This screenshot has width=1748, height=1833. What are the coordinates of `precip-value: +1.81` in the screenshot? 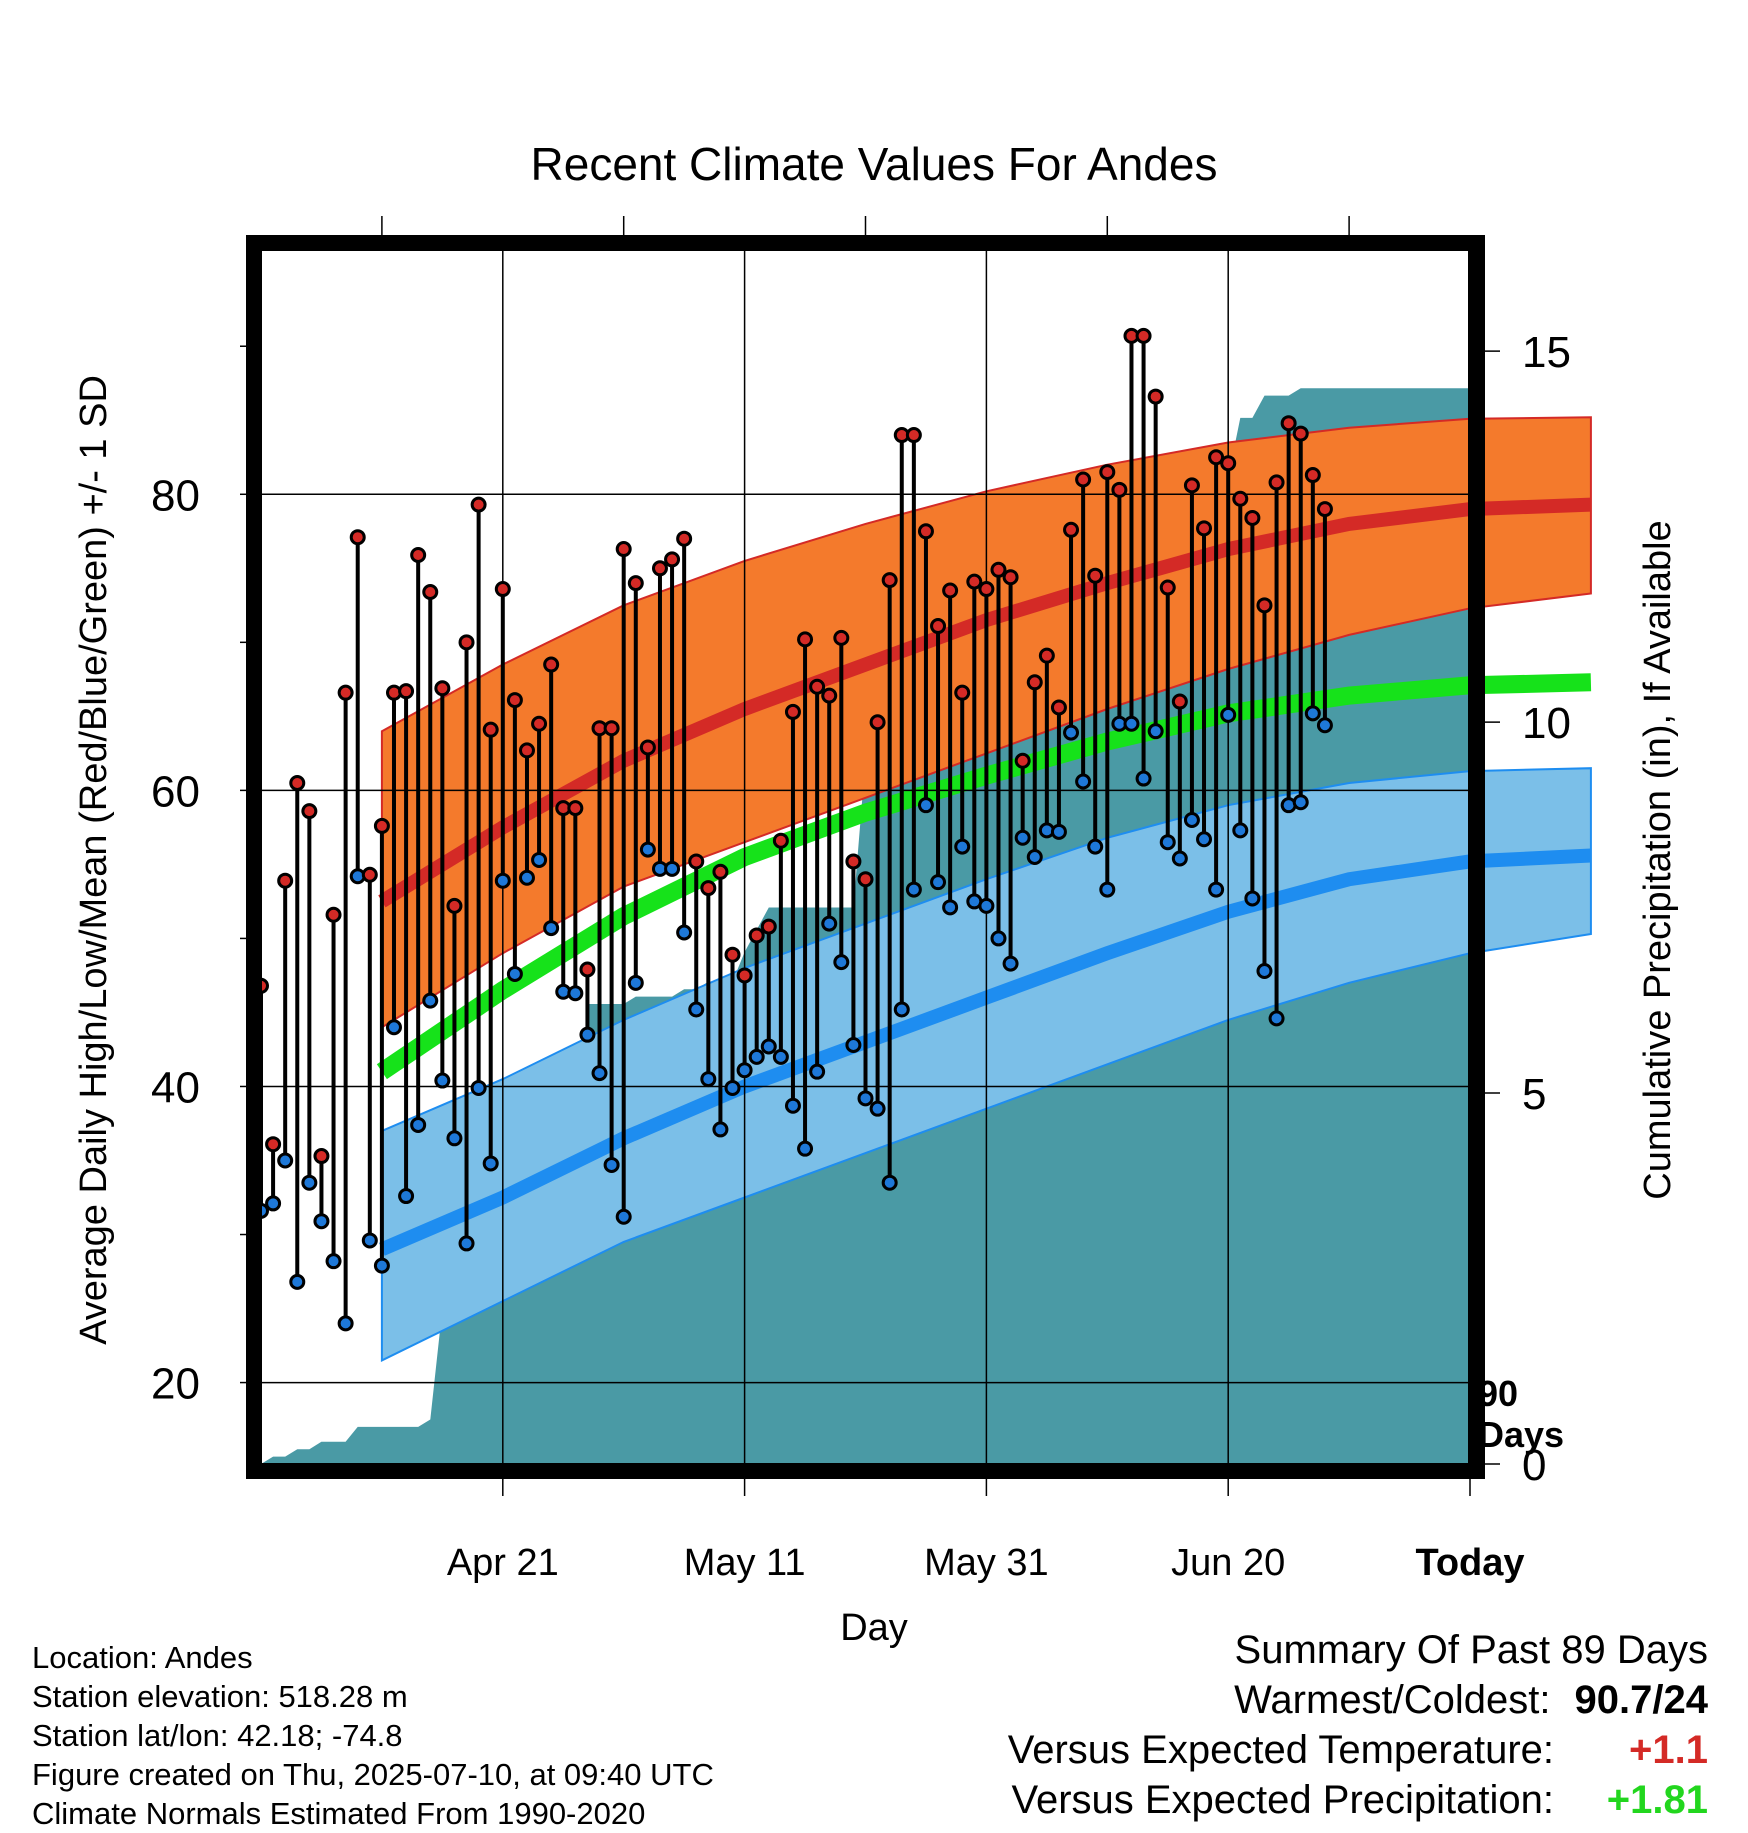 It's located at (1657, 1800).